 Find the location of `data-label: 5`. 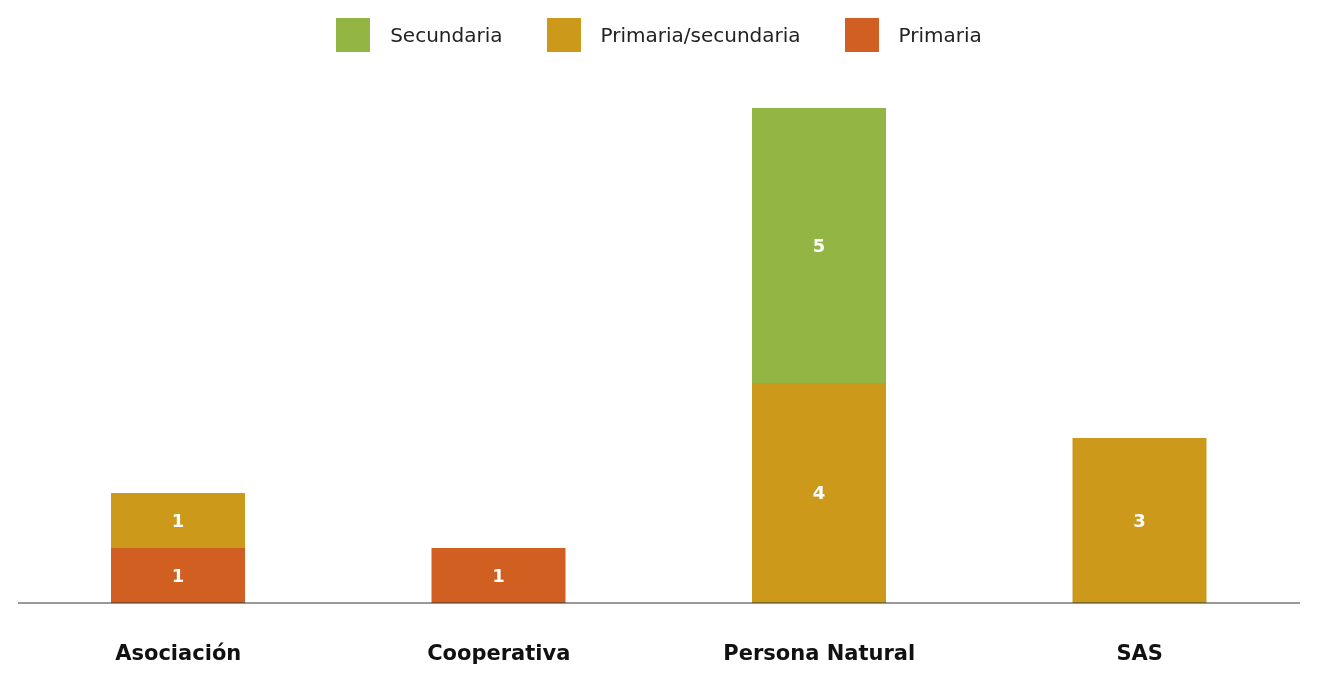

data-label: 5 is located at coordinates (819, 245).